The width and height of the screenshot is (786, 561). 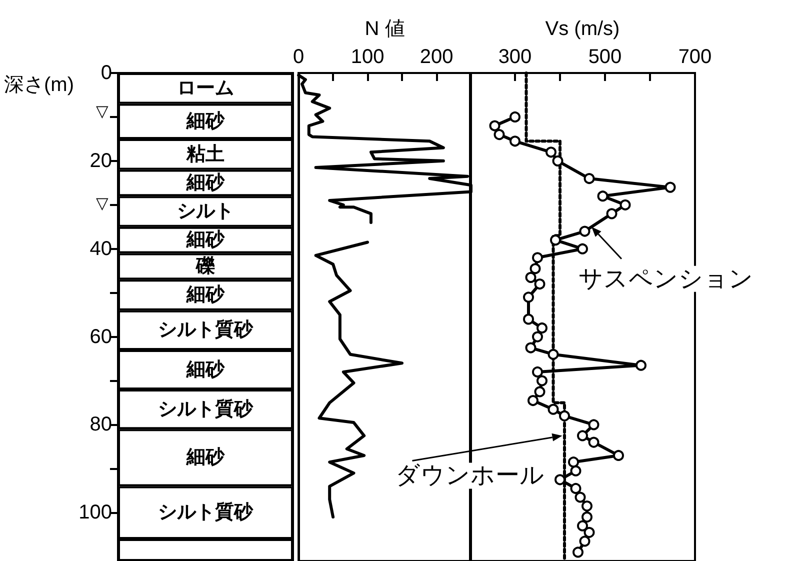 I want to click on x-tick-label: 0, so click(x=298, y=57).